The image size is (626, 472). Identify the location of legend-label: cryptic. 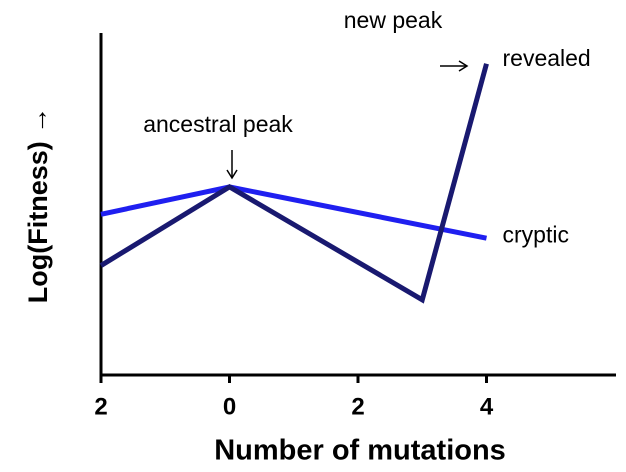
(536, 234).